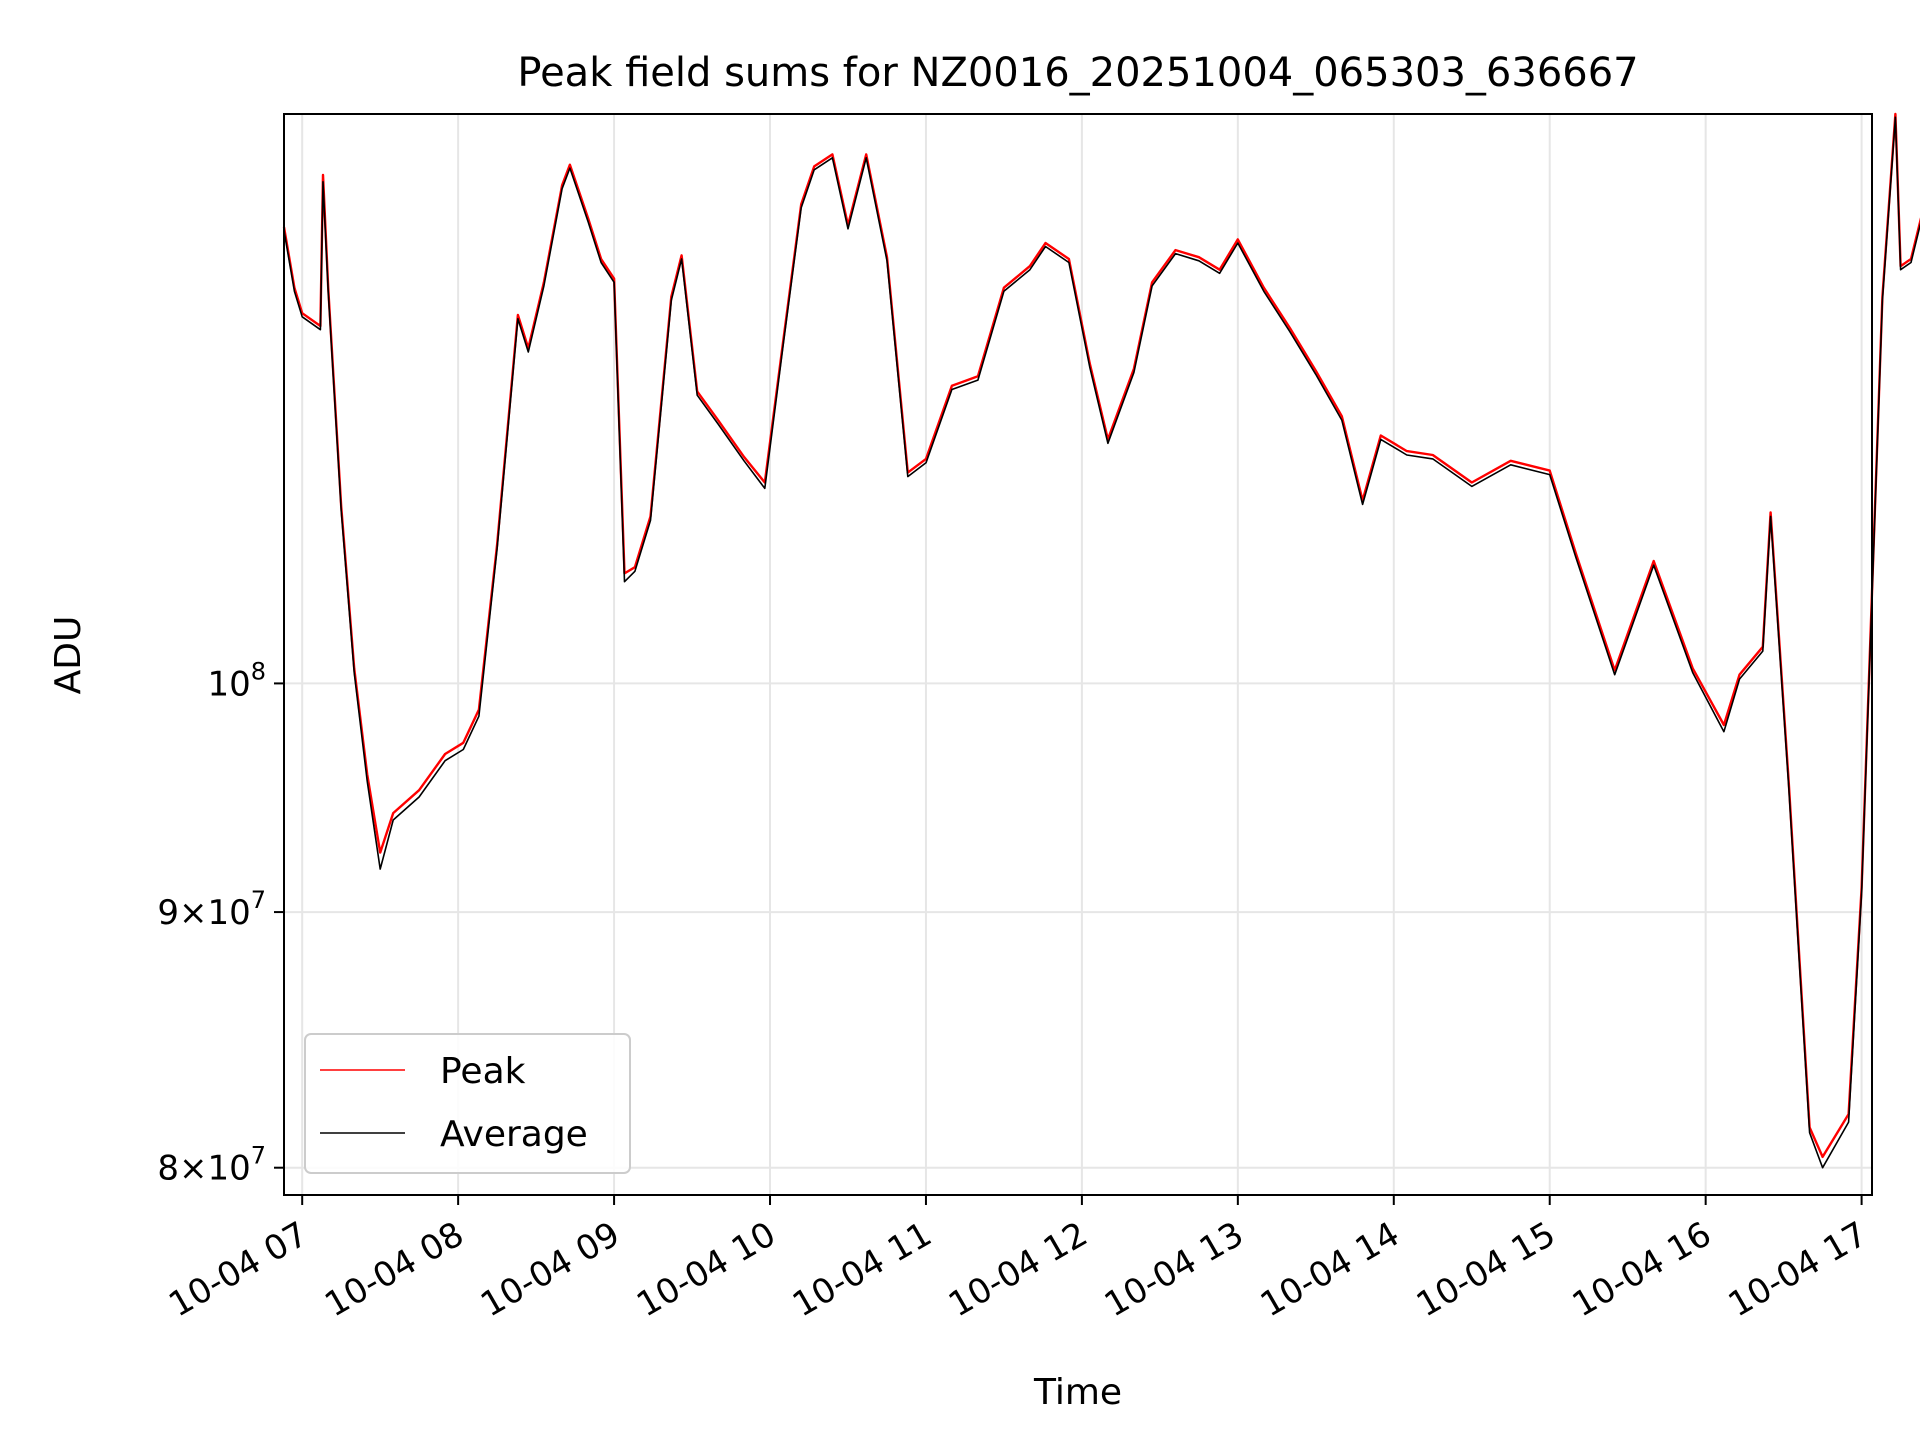  What do you see at coordinates (514, 1134) in the screenshot?
I see `legend-label-average: Average` at bounding box center [514, 1134].